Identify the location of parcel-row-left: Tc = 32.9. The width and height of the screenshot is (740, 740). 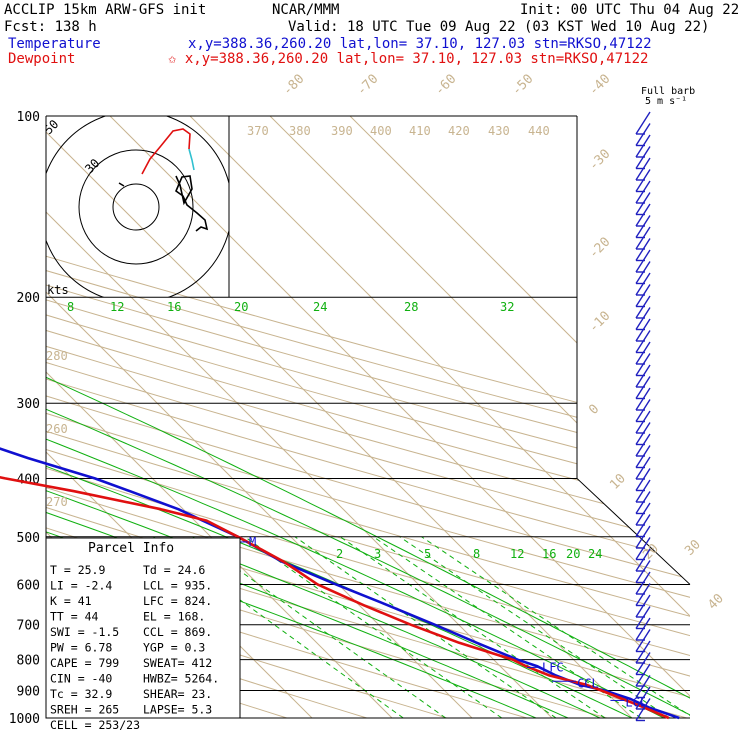
(81, 694).